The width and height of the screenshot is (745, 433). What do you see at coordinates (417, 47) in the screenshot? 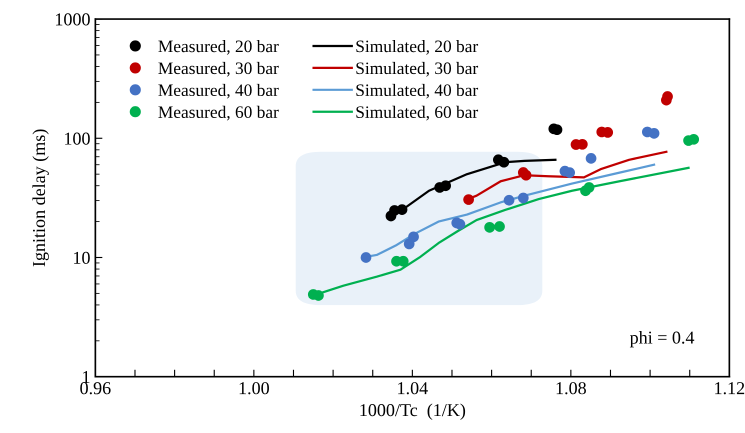
I see `legend-label: Simulated, 20 bar` at bounding box center [417, 47].